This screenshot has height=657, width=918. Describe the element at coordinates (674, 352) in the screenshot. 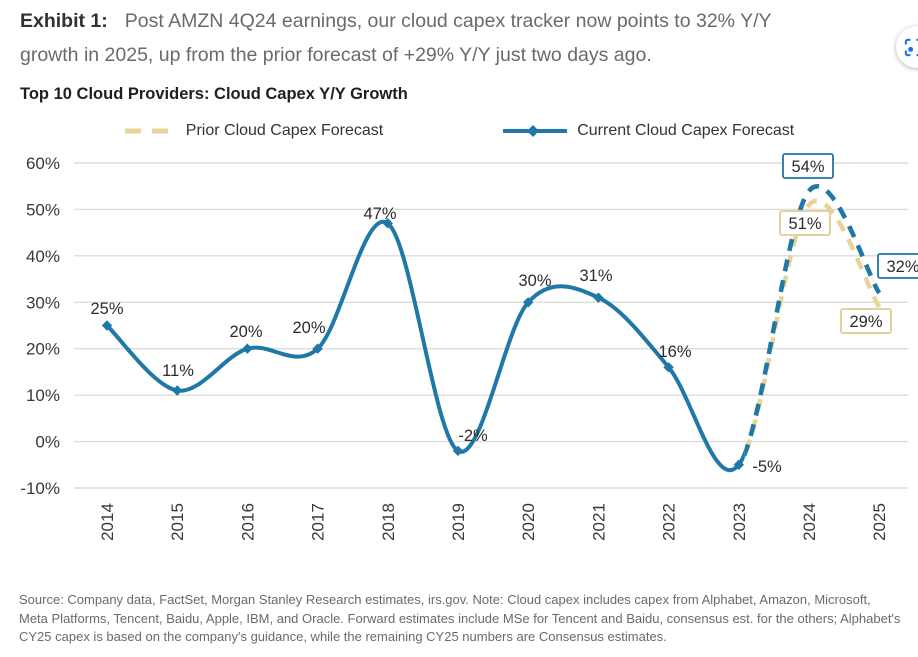

I see `svg-text: 16%` at that location.